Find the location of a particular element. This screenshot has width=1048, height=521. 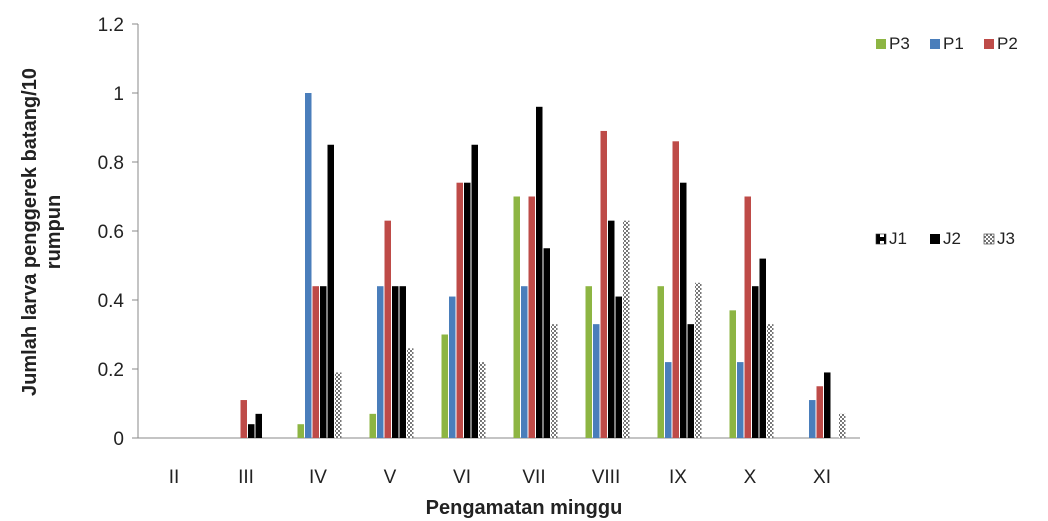

bar-p3-vi is located at coordinates (444, 386).